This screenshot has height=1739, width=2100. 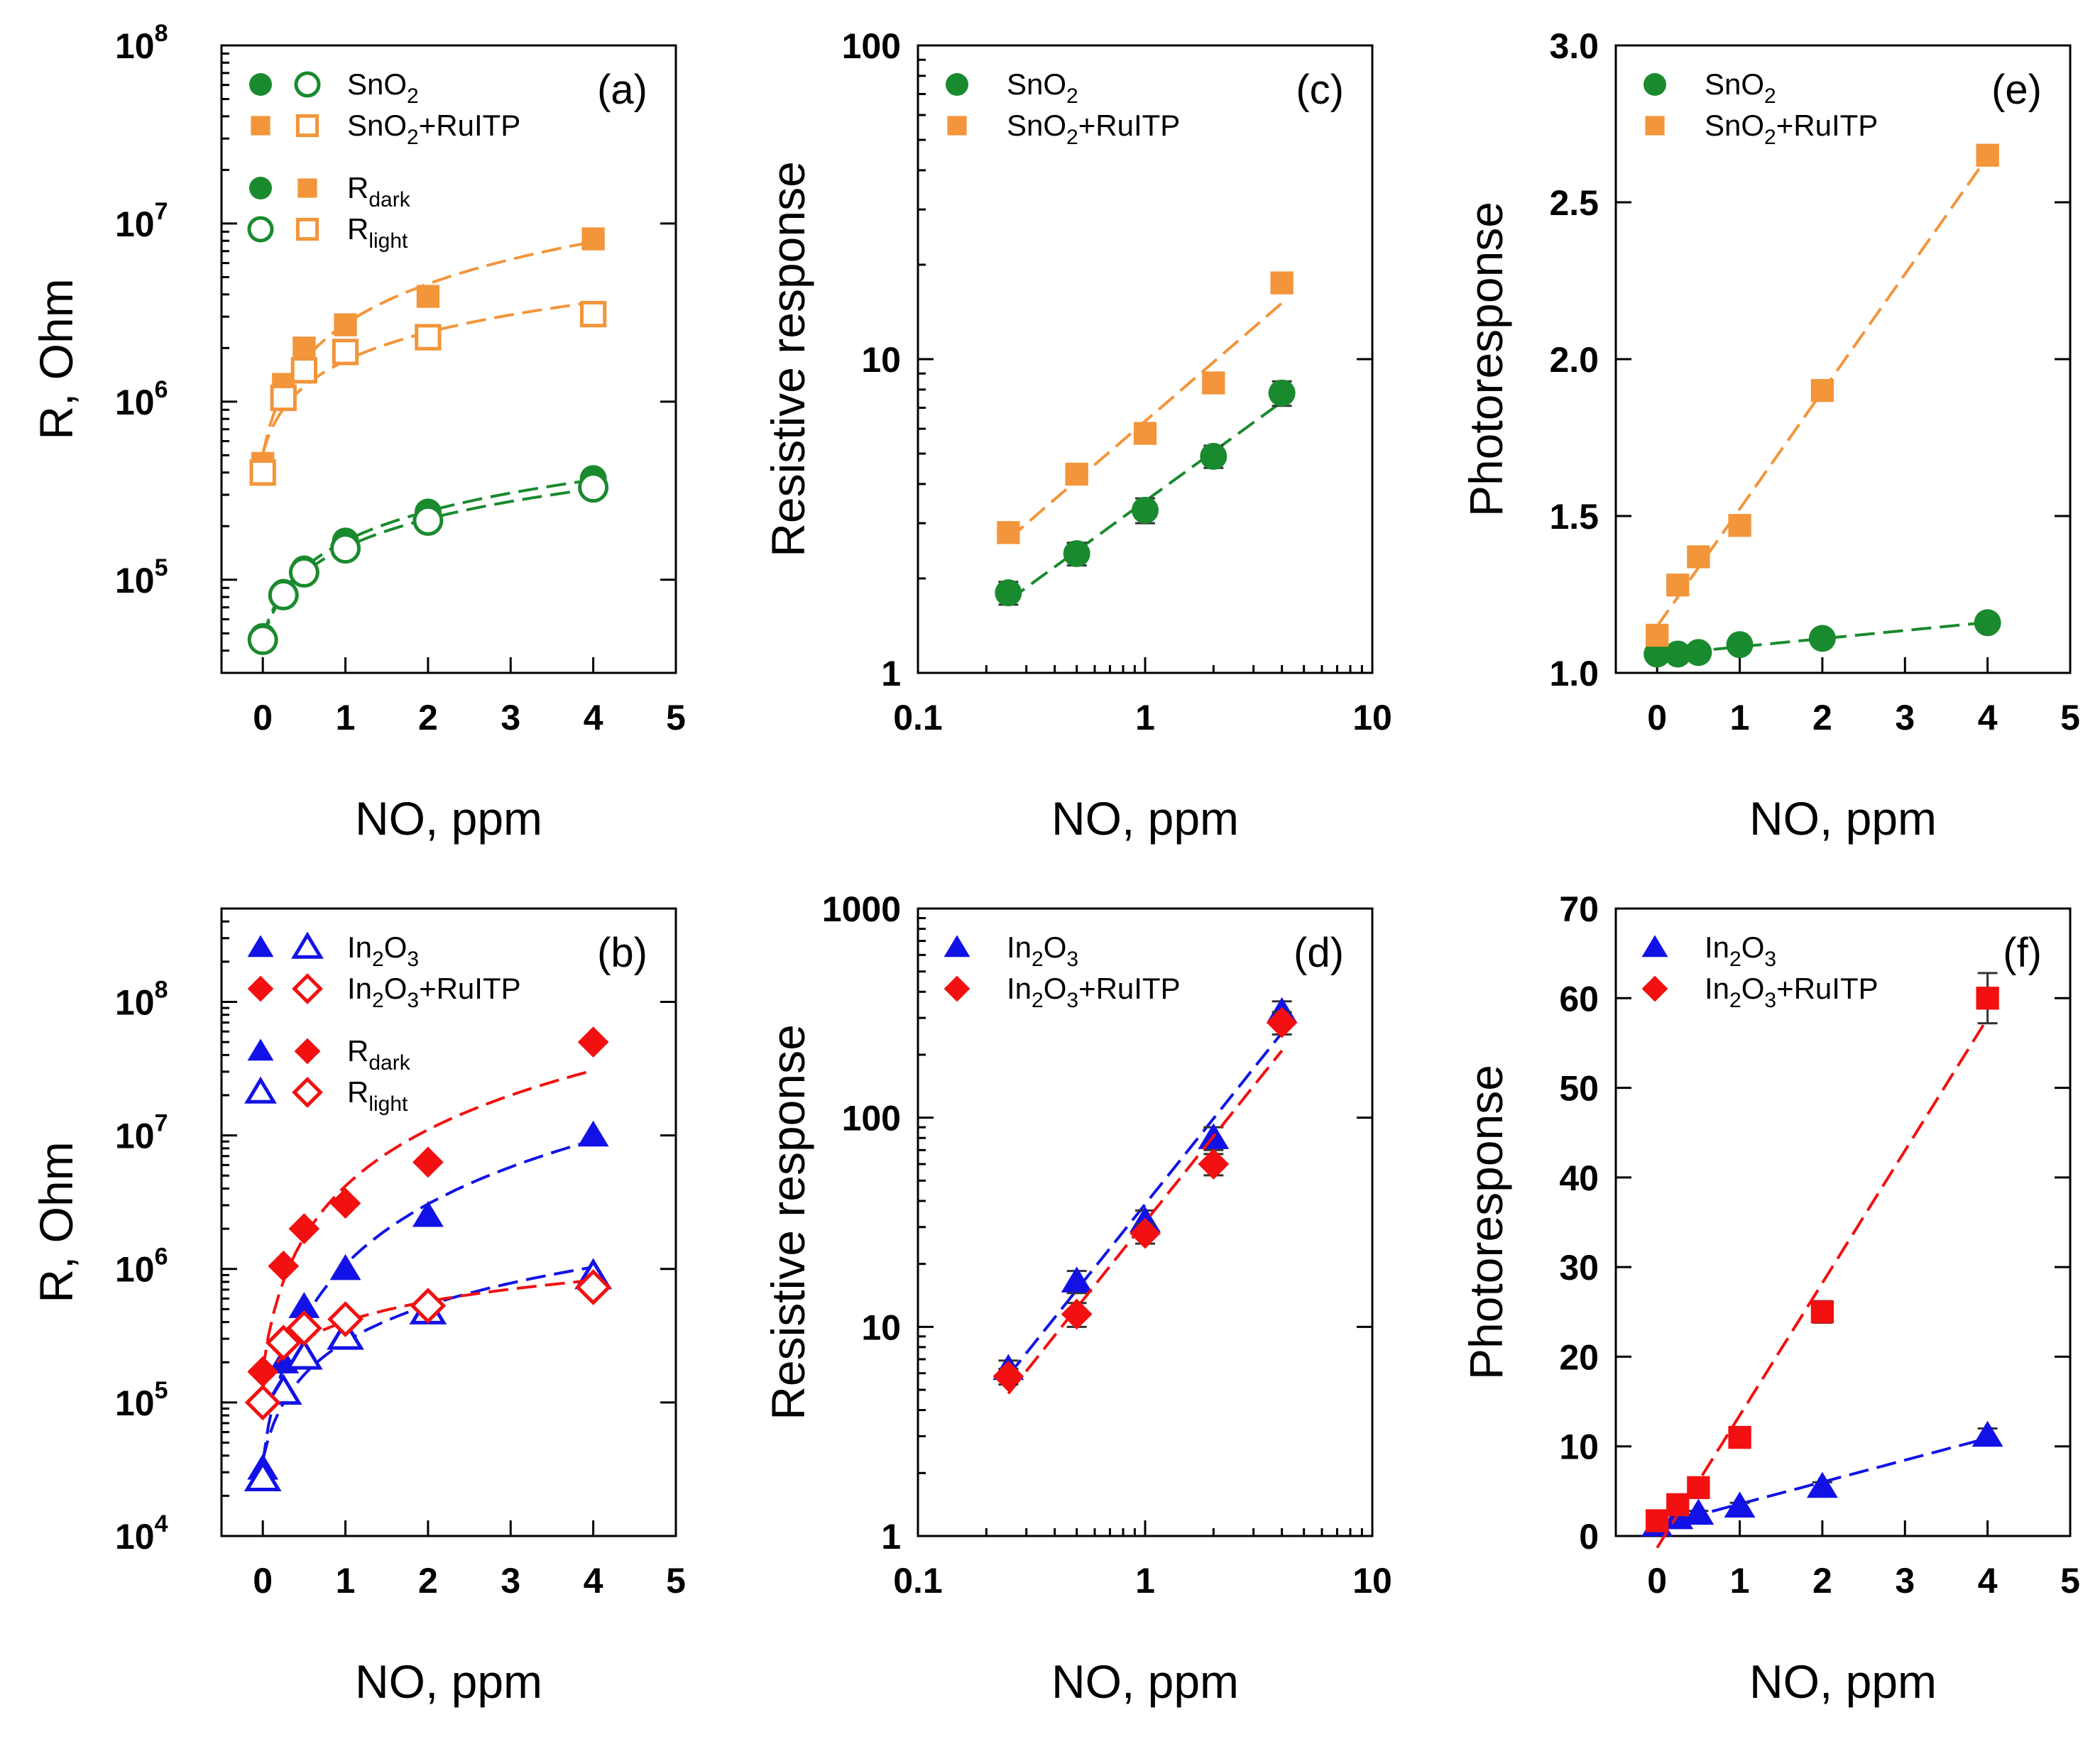 What do you see at coordinates (434, 992) in the screenshot?
I see `legend-label: In2O3+RuITP` at bounding box center [434, 992].